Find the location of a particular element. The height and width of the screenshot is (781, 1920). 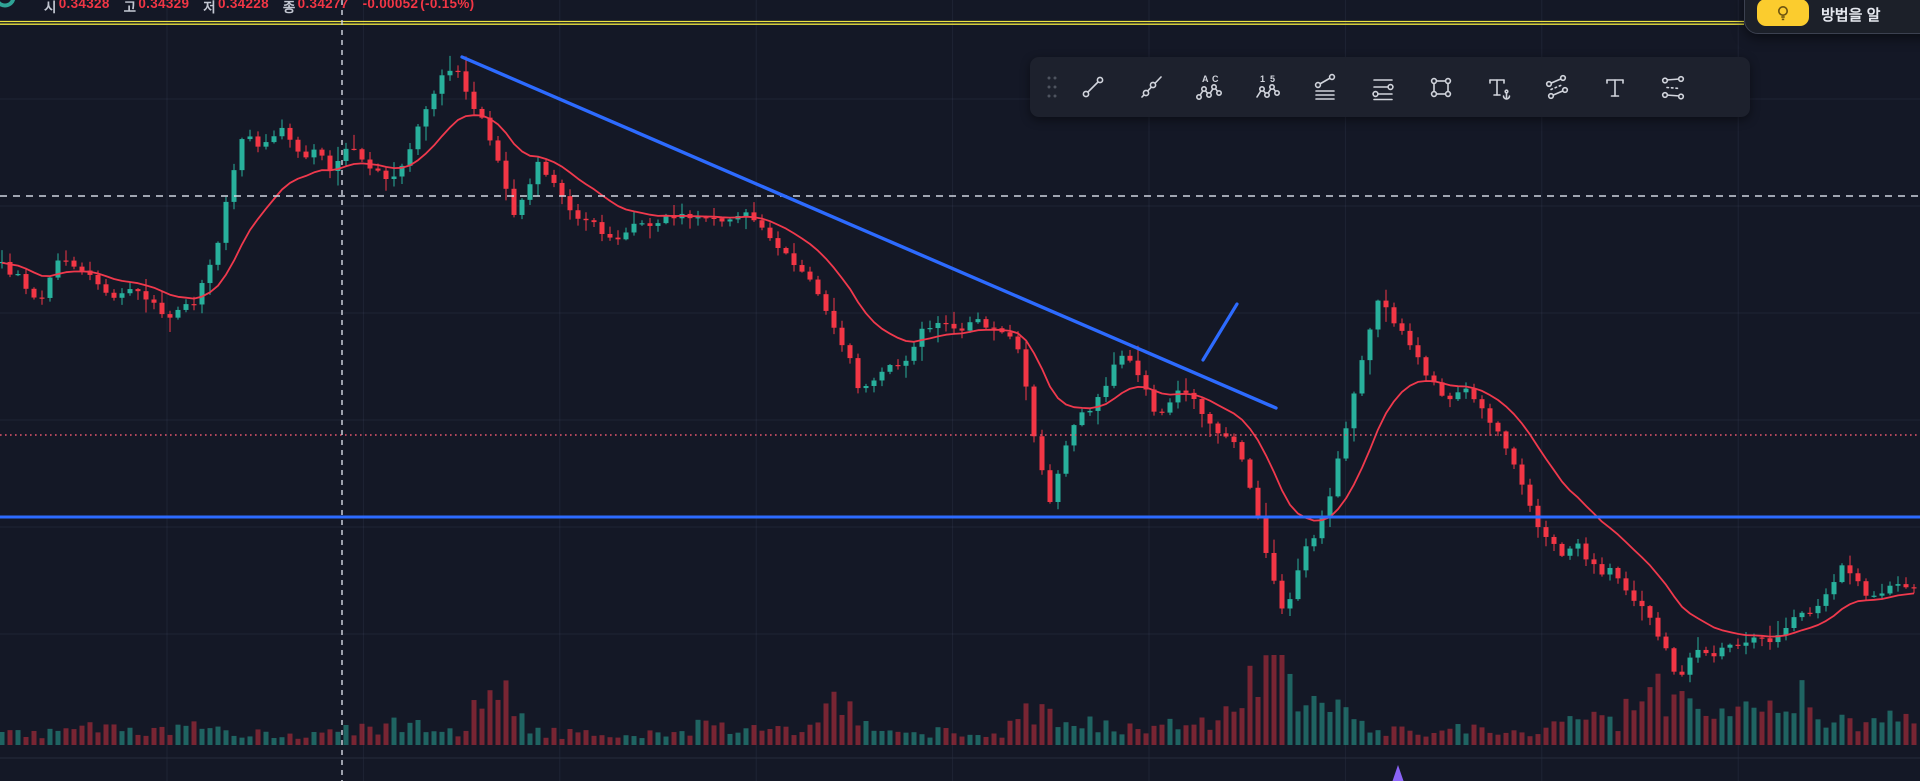

parallel-channel-tool-button is located at coordinates (1557, 87).